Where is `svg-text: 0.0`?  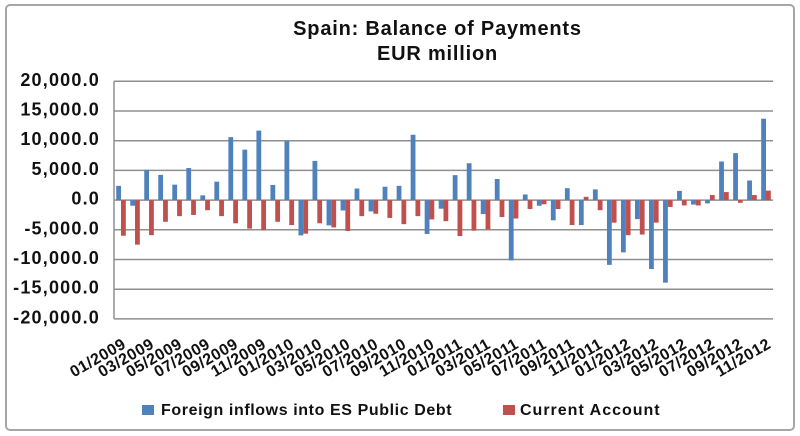 svg-text: 0.0 is located at coordinates (85, 199).